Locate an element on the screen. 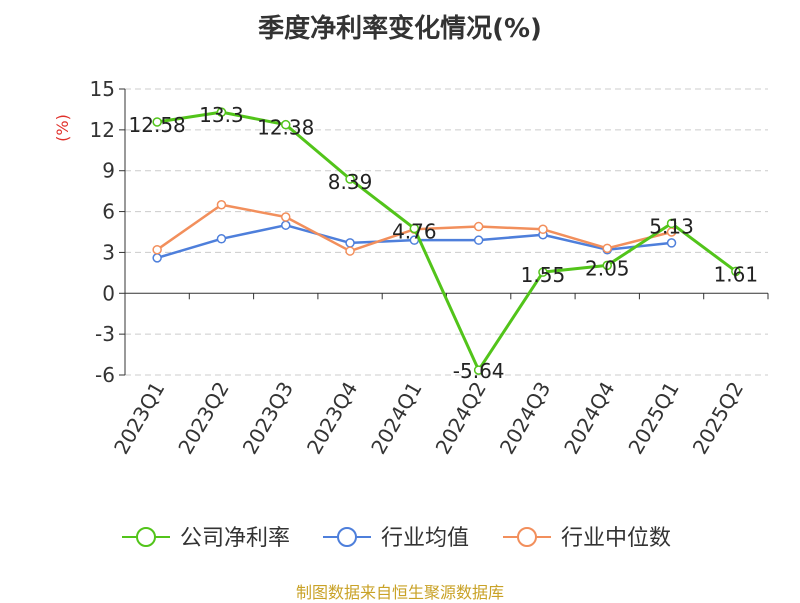 This screenshot has width=800, height=603. data-label: 1.55 is located at coordinates (543, 275).